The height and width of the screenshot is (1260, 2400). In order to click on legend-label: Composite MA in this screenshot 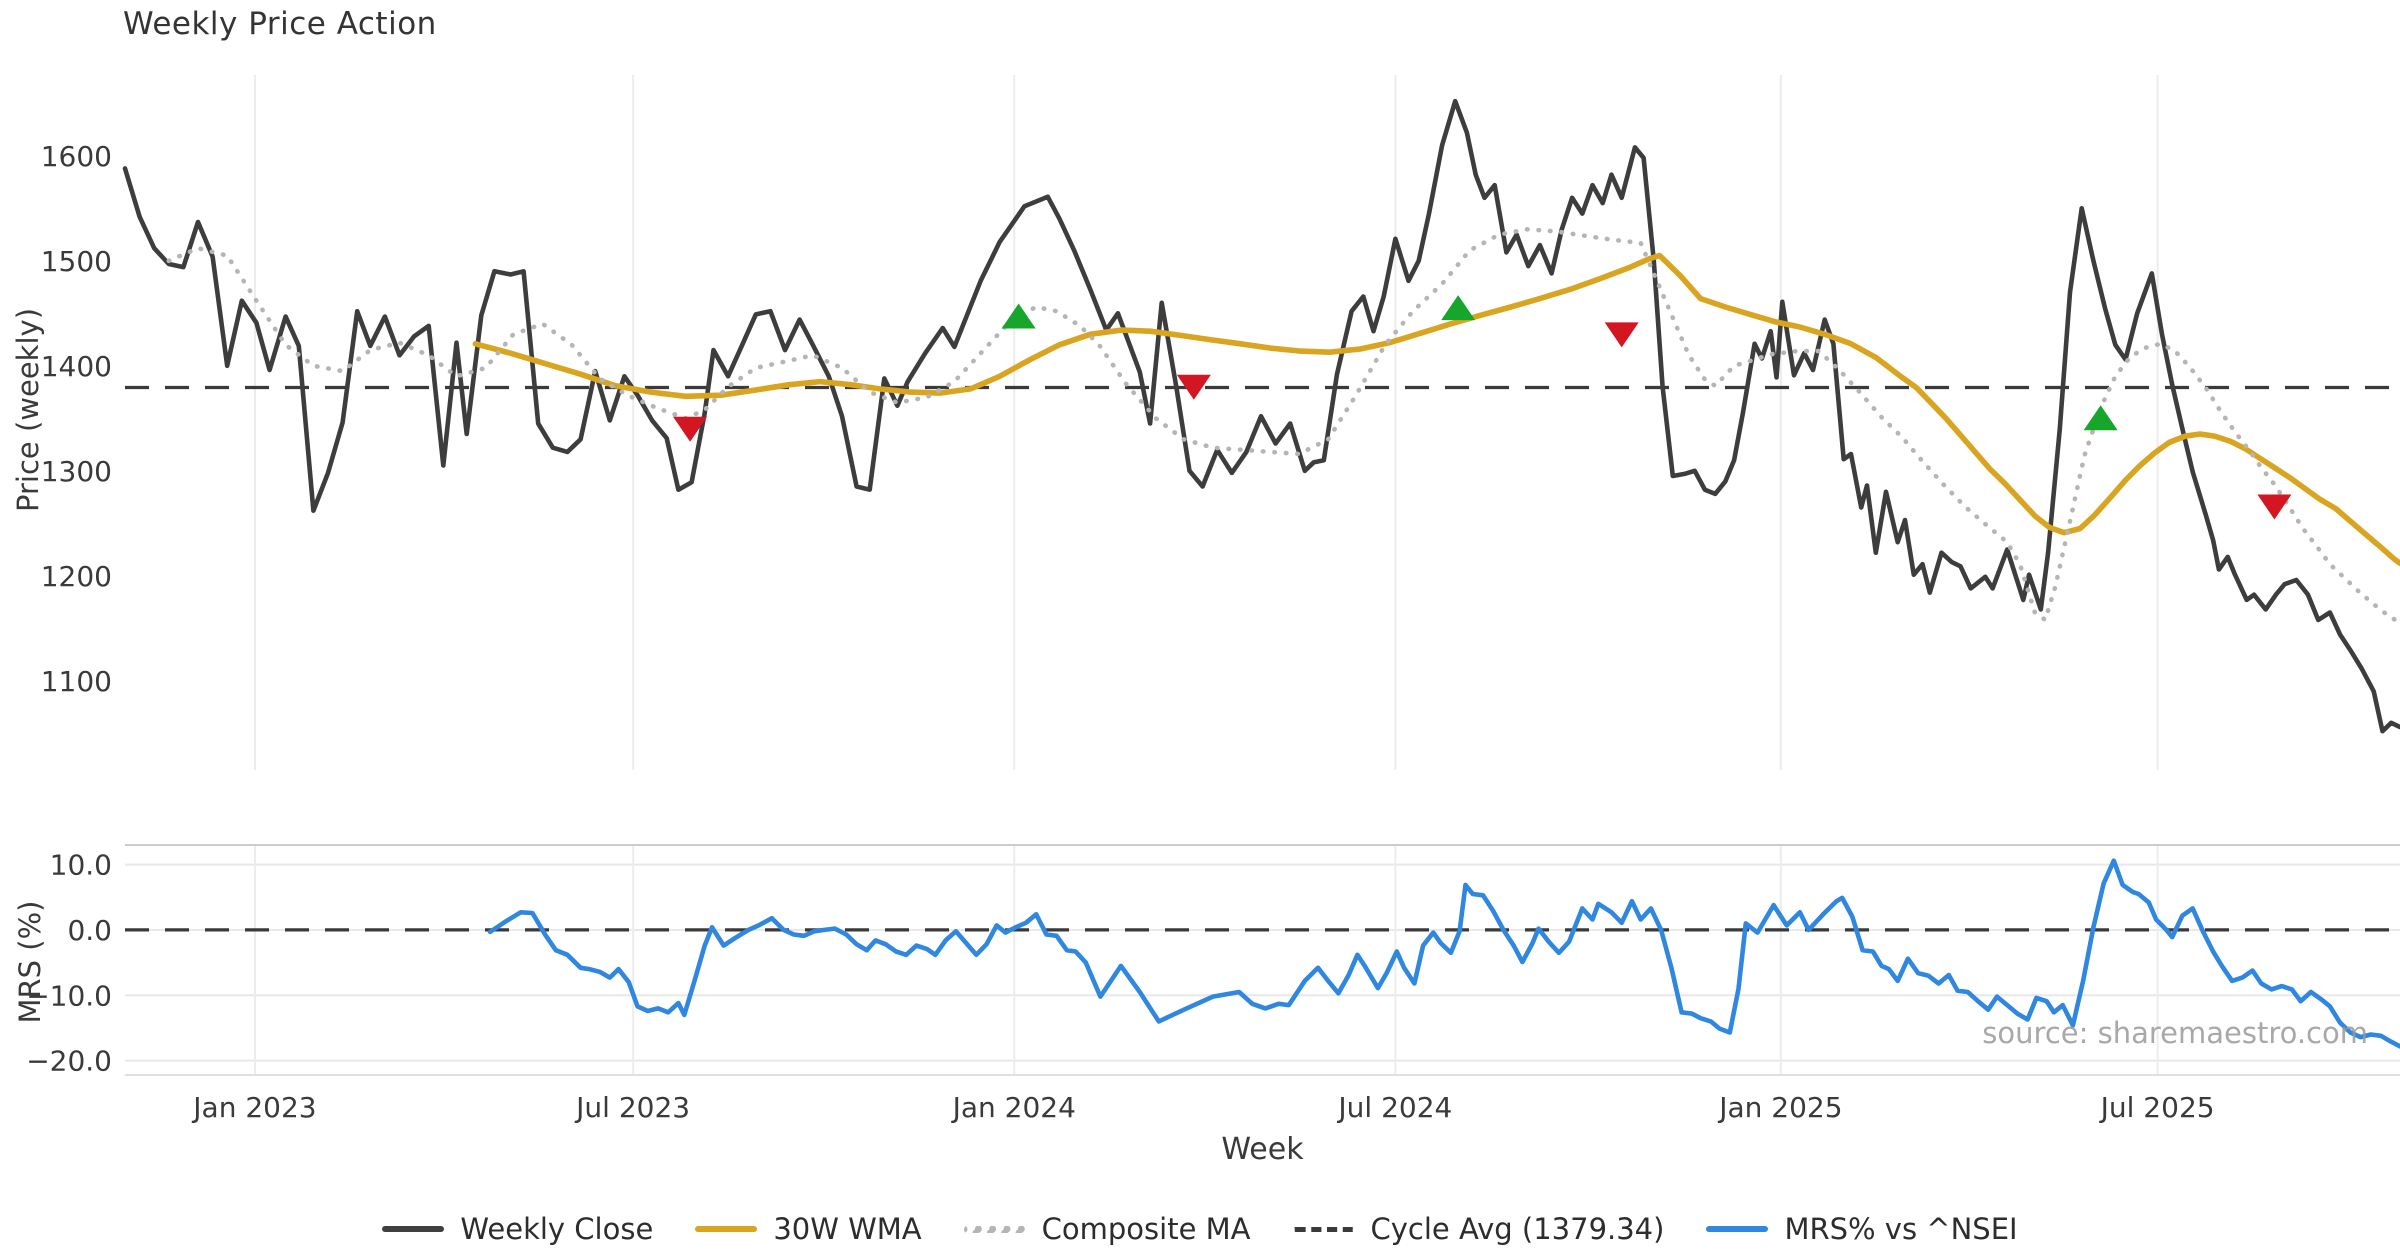, I will do `click(1146, 1229)`.